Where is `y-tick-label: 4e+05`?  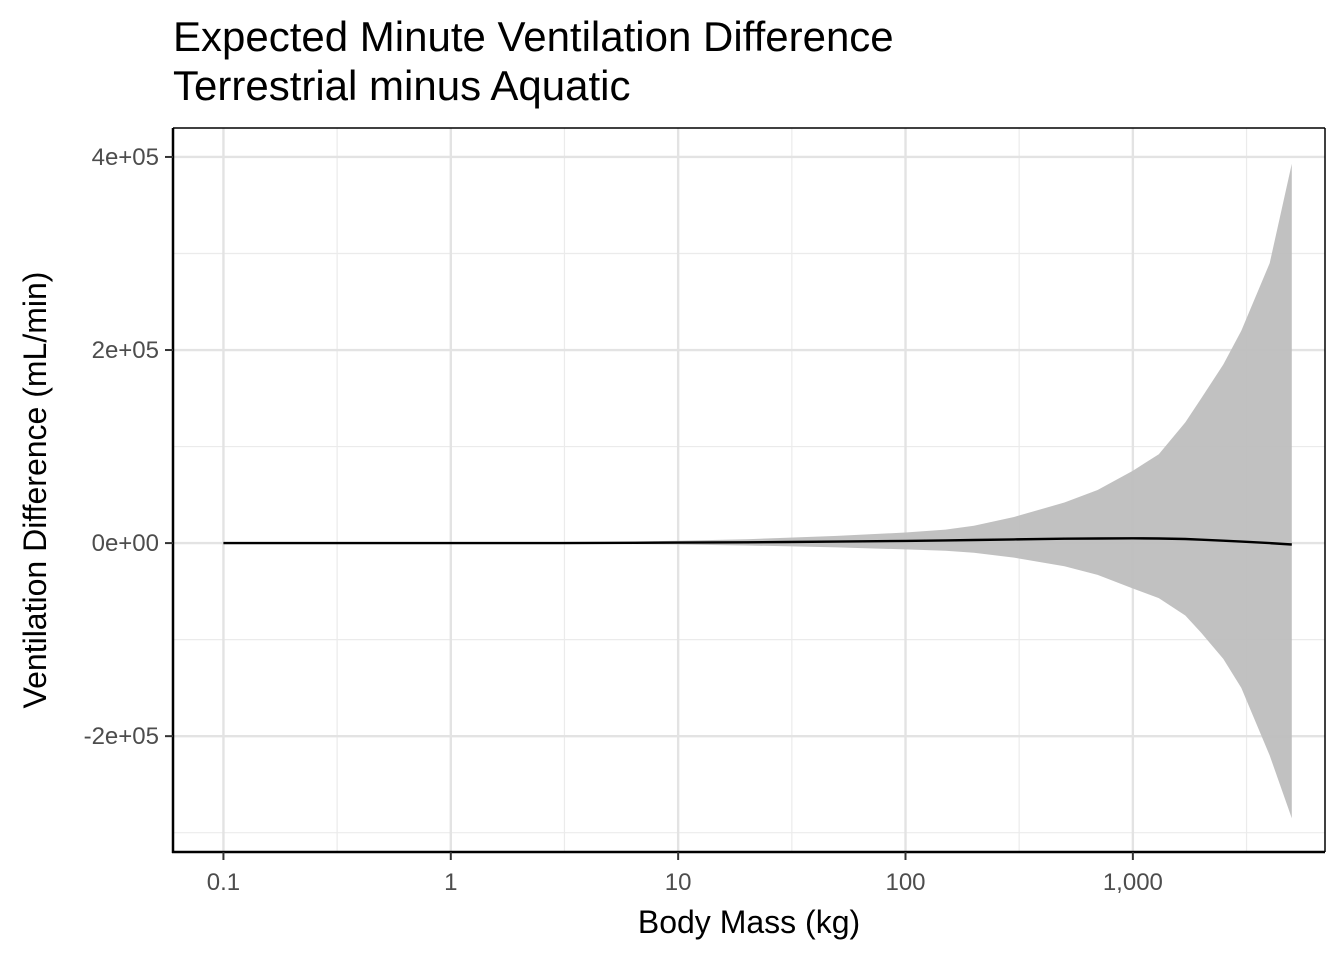 y-tick-label: 4e+05 is located at coordinates (125, 157).